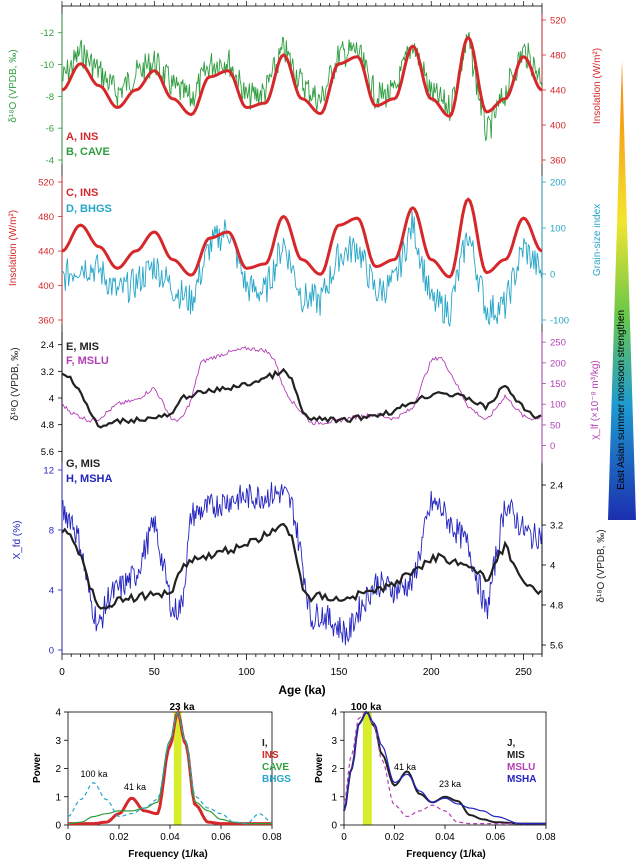 The height and width of the screenshot is (862, 639). I want to click on label-f-mslu: F, MSLU, so click(87, 361).